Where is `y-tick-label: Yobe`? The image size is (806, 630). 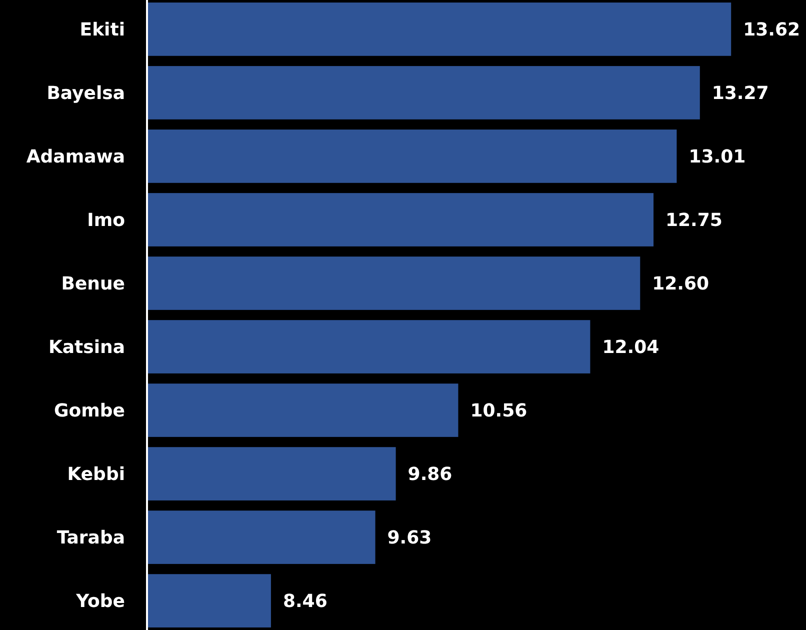
y-tick-label: Yobe is located at coordinates (100, 601).